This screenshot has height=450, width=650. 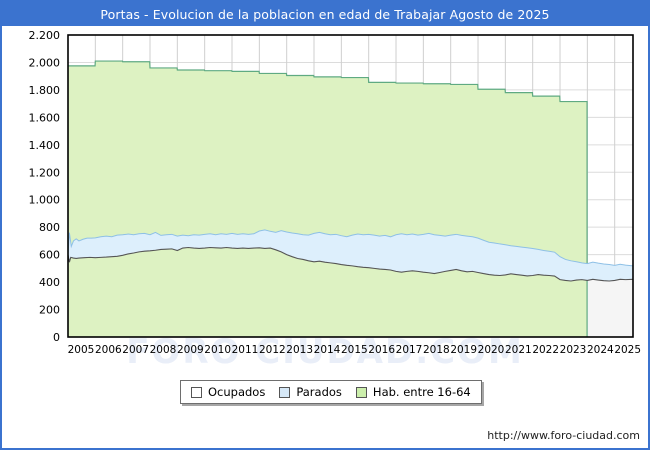 What do you see at coordinates (45, 35) in the screenshot?
I see `y-tick-2.200: 2.200` at bounding box center [45, 35].